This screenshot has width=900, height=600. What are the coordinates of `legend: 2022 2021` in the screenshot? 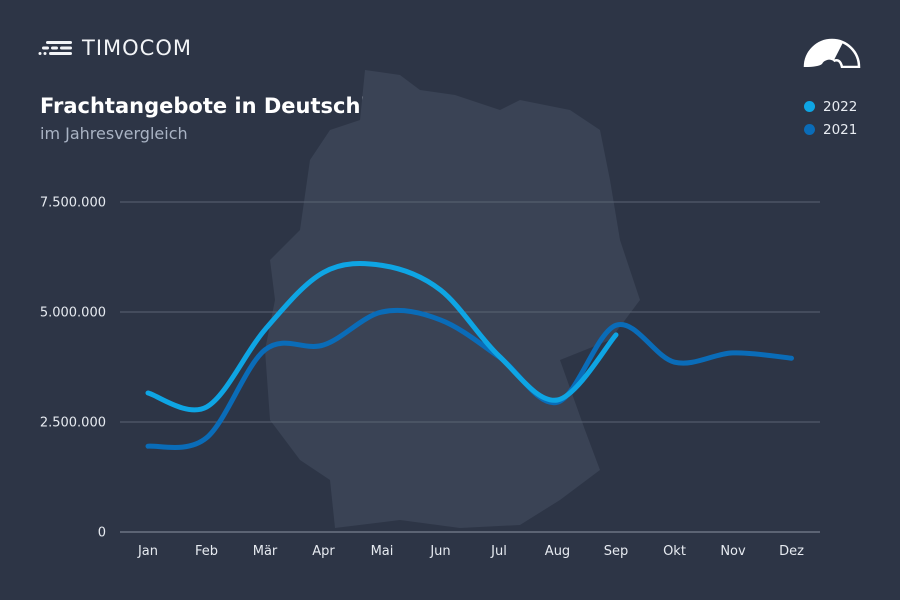 It's located at (830, 118).